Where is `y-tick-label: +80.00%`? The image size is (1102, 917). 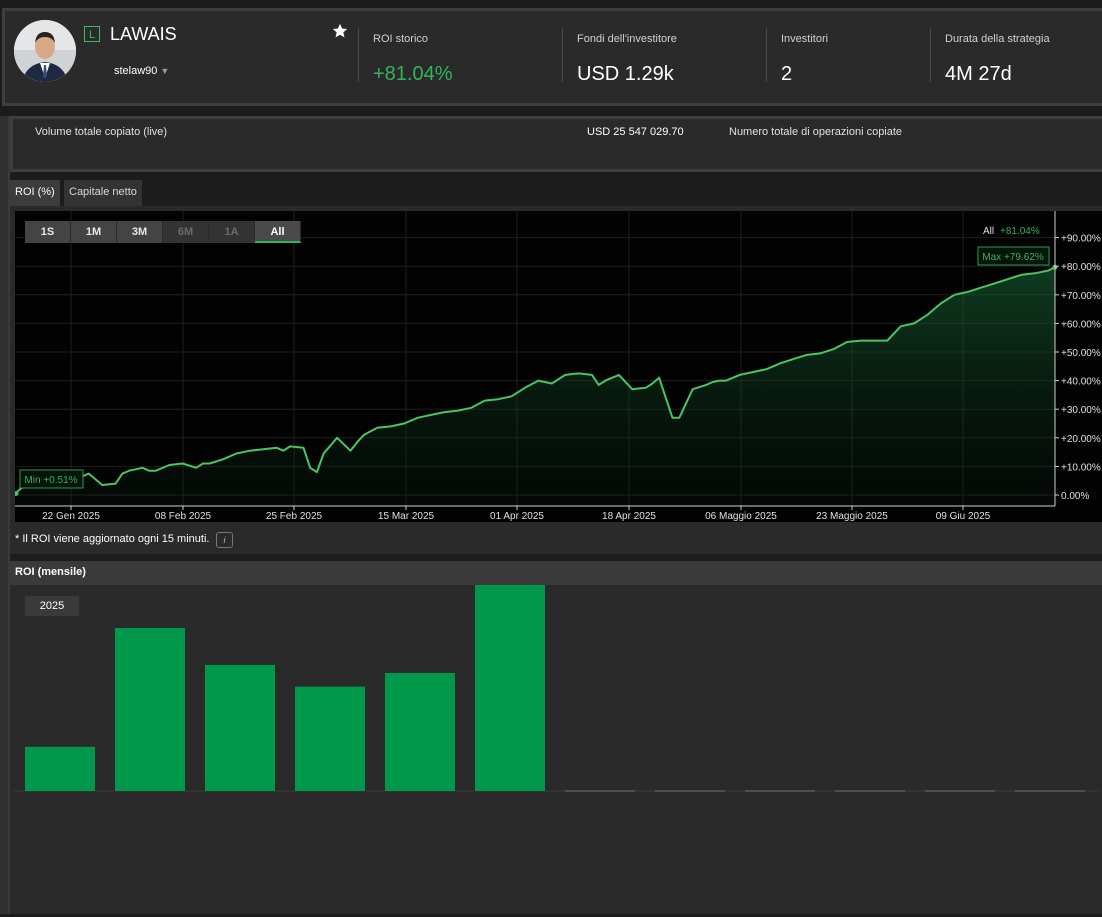 y-tick-label: +80.00% is located at coordinates (1081, 267).